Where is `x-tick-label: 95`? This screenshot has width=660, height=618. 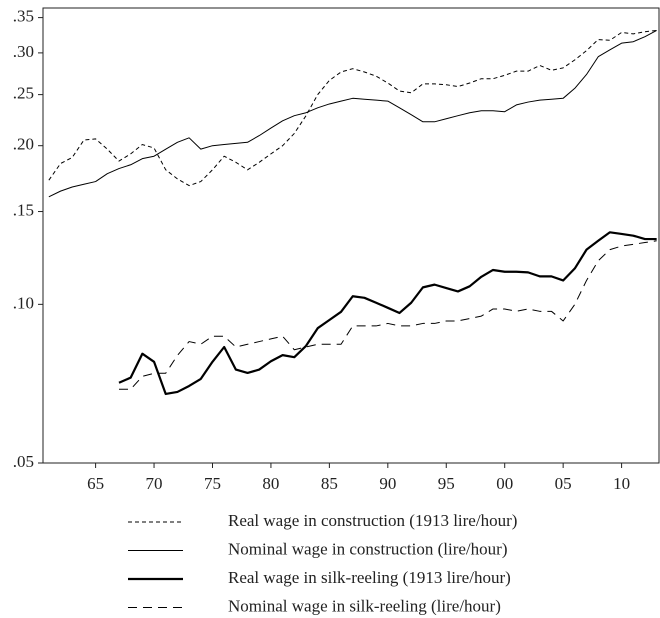 x-tick-label: 95 is located at coordinates (446, 483).